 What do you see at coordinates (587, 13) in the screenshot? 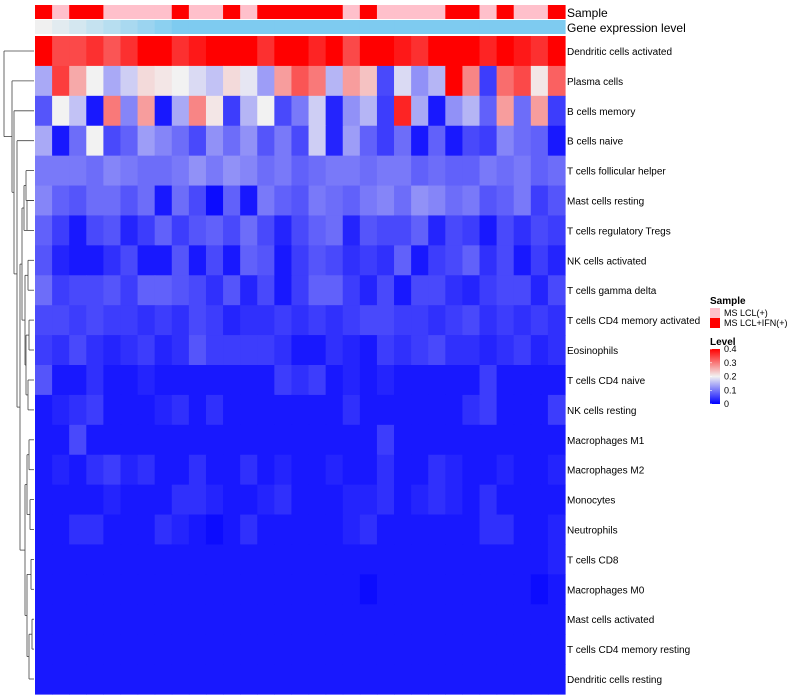
I see `sample-annotation-label: Sample` at bounding box center [587, 13].